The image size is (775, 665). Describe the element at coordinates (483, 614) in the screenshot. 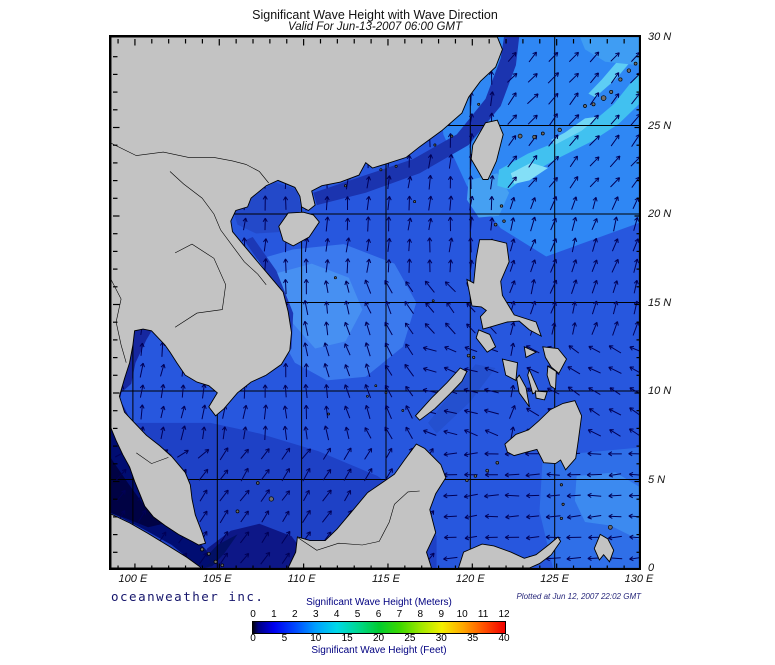

I see `meters-tick: 11` at that location.